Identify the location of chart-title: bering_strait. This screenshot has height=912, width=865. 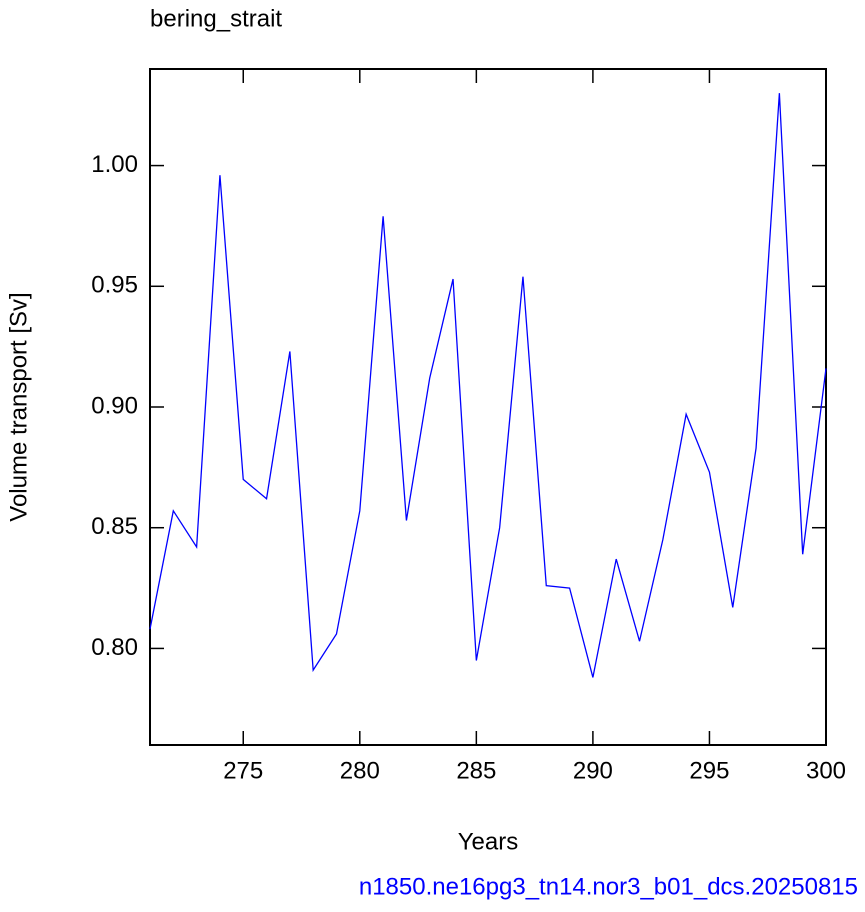
(216, 18).